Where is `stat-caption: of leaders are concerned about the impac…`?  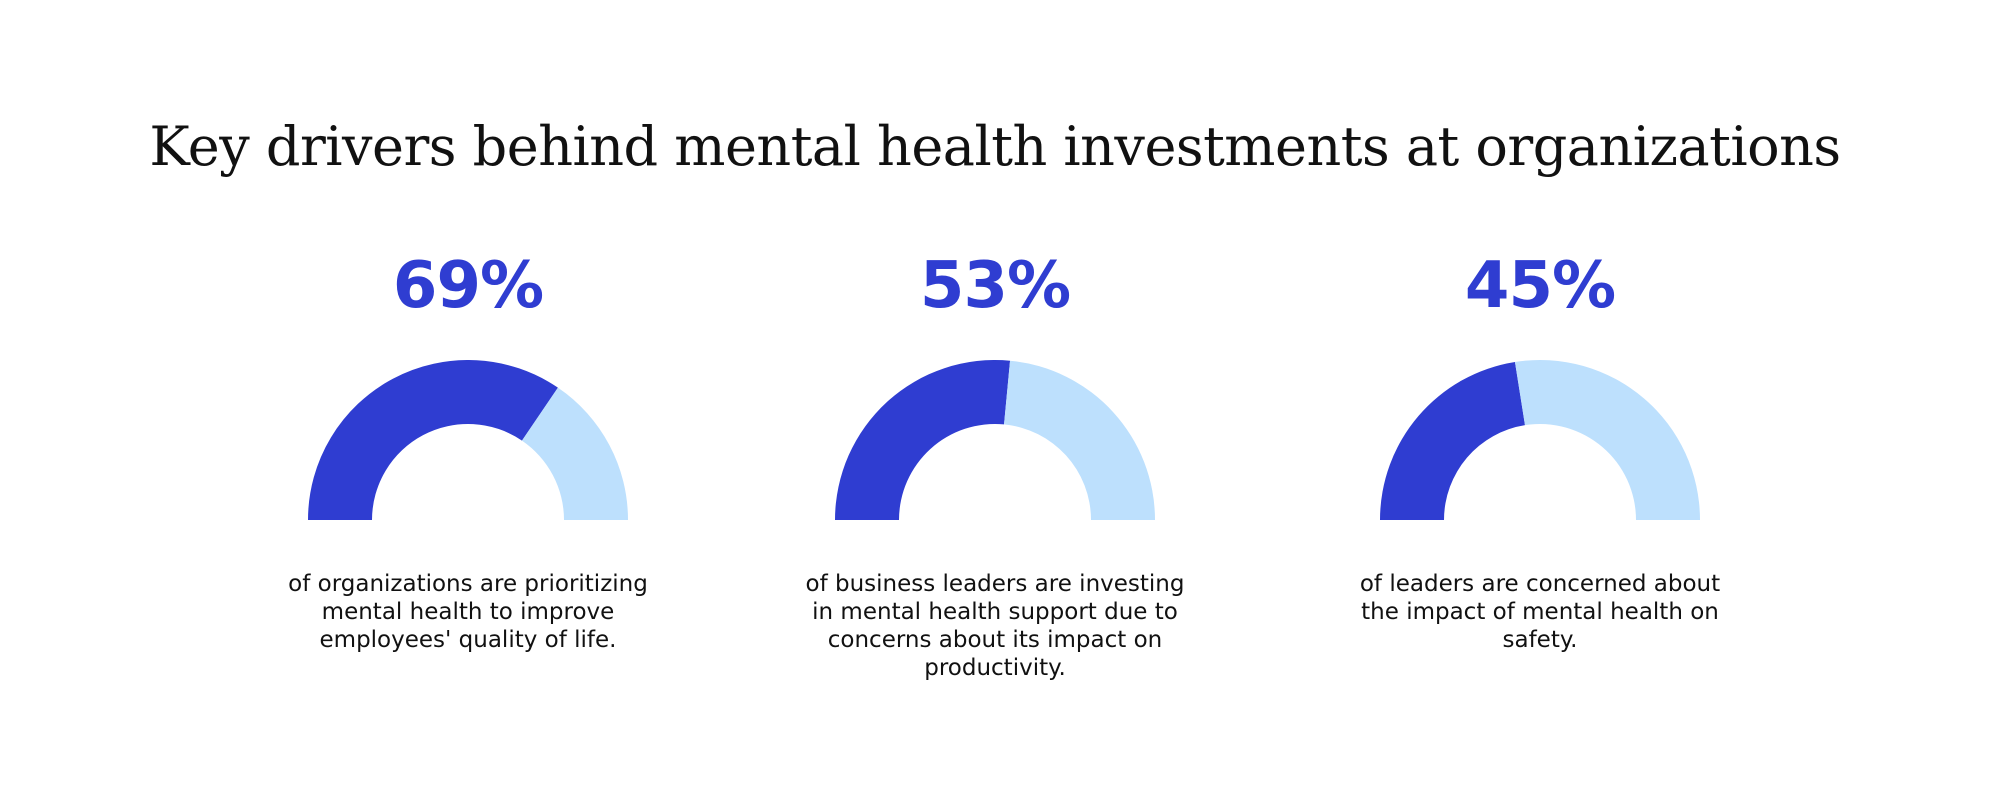 stat-caption: of leaders are concerned about the impac… is located at coordinates (1540, 612).